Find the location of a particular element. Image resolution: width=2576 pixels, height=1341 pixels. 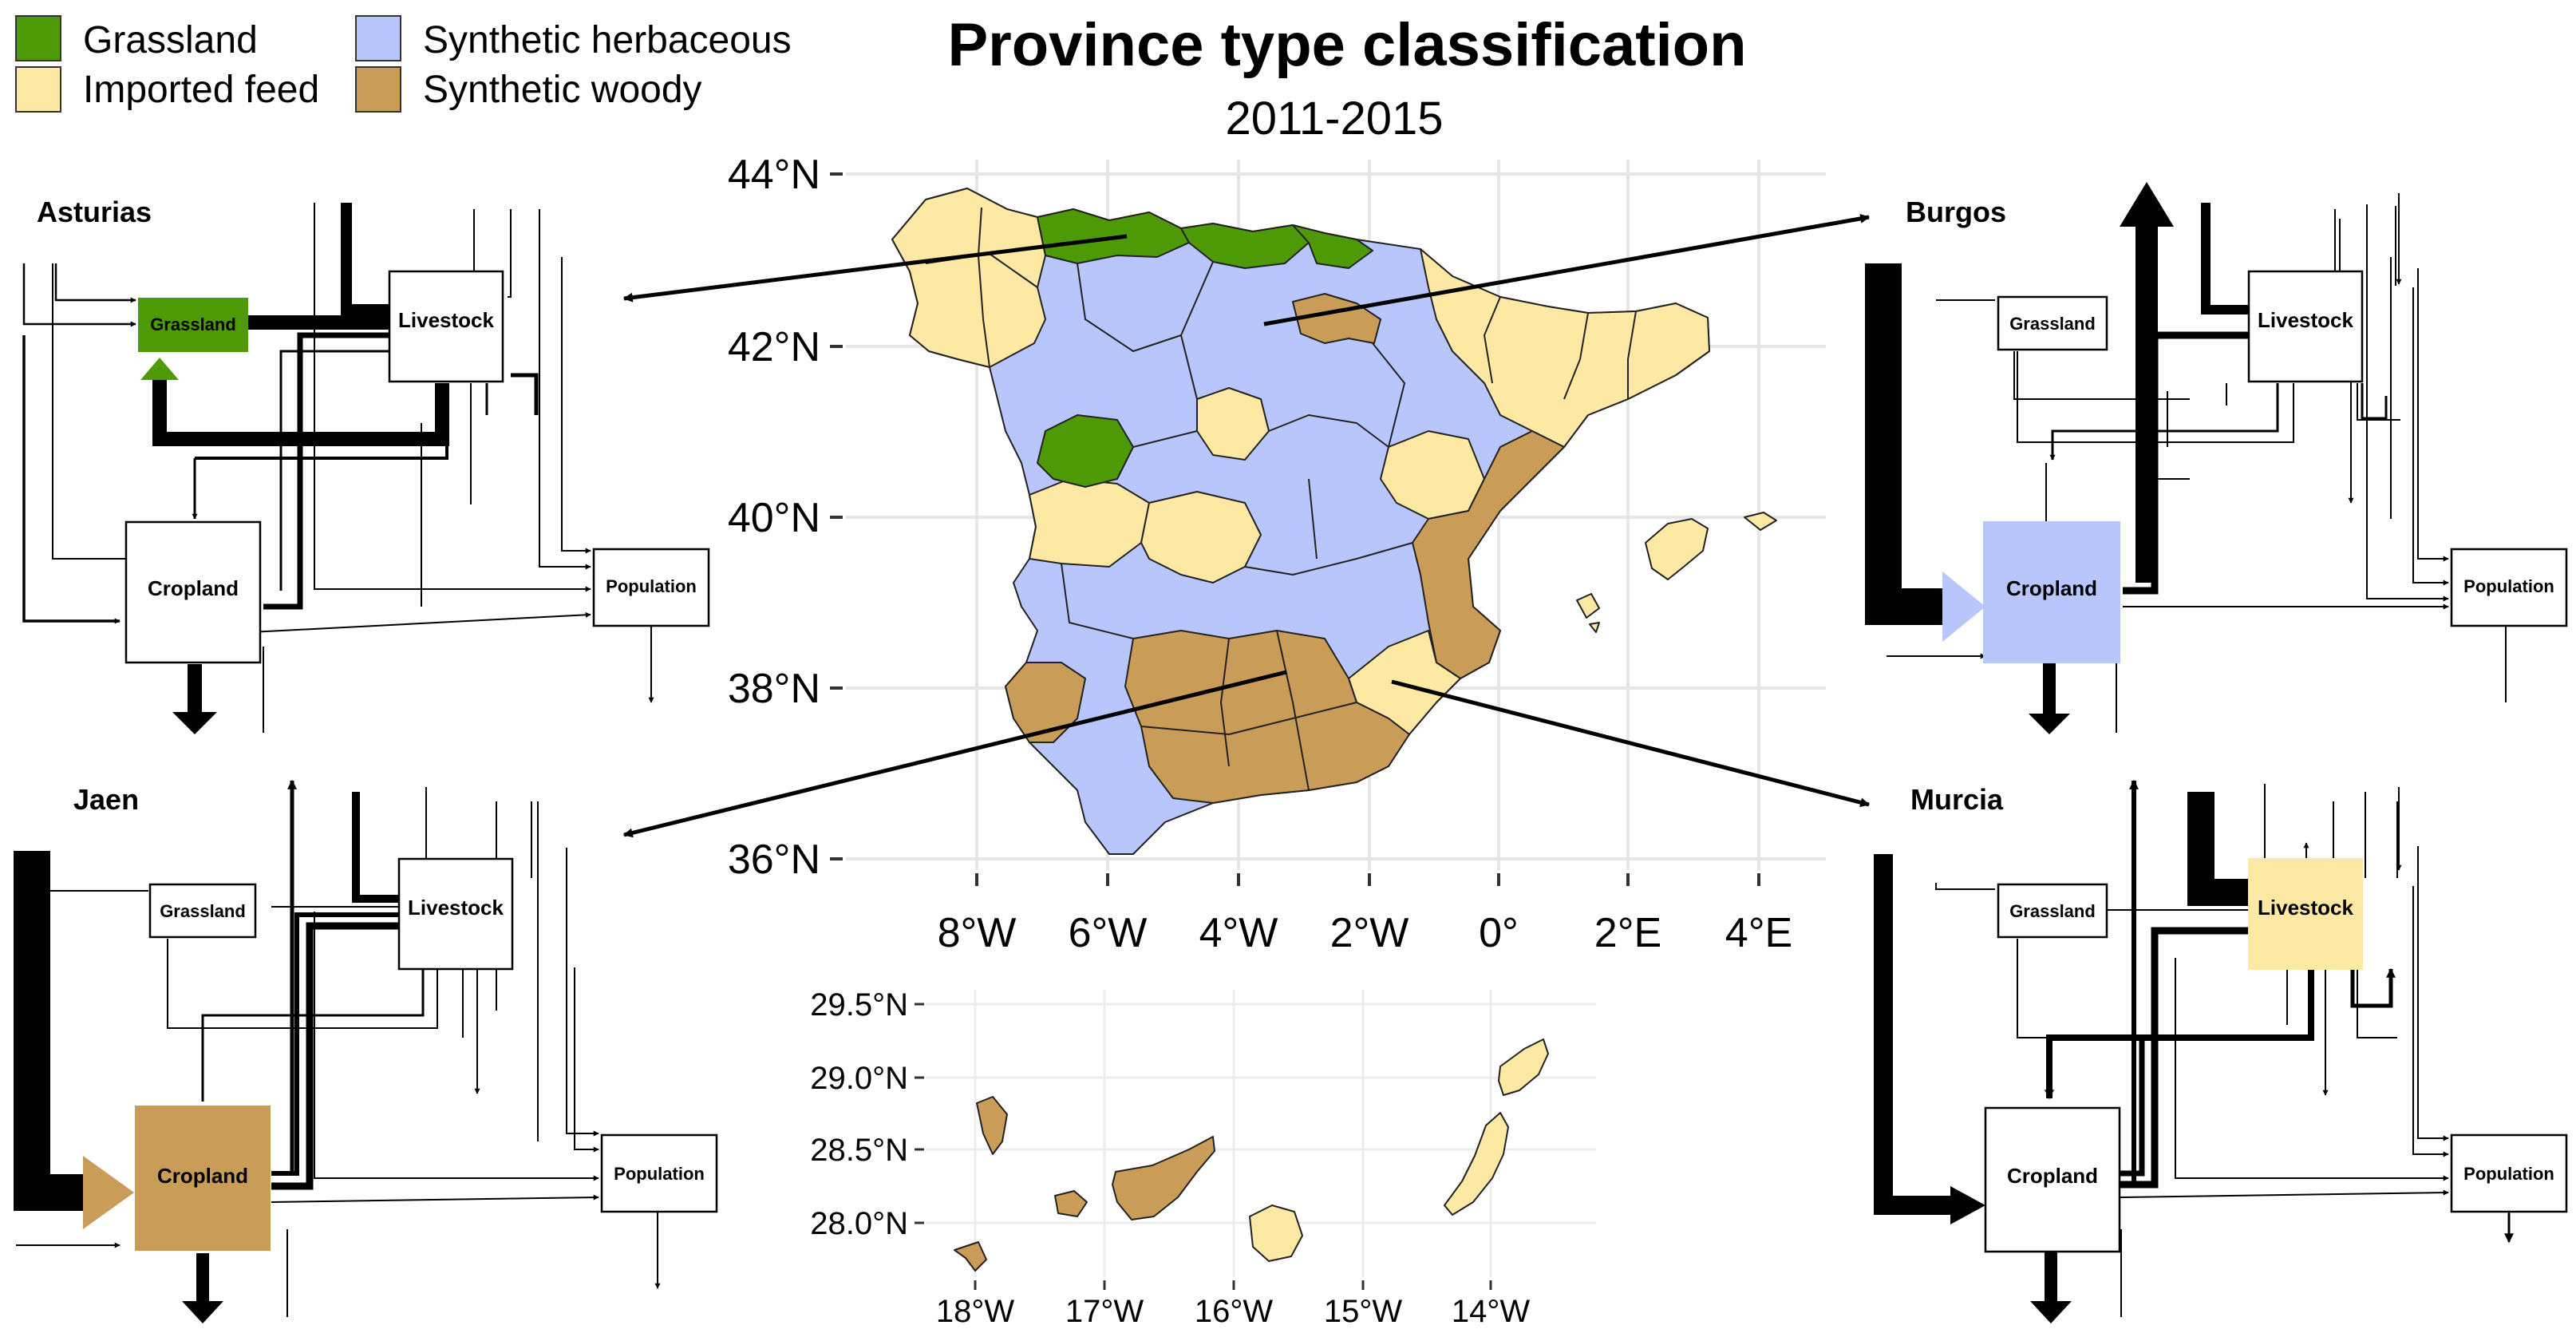

canary-lon-tick-15w: 15°W is located at coordinates (1363, 1312).